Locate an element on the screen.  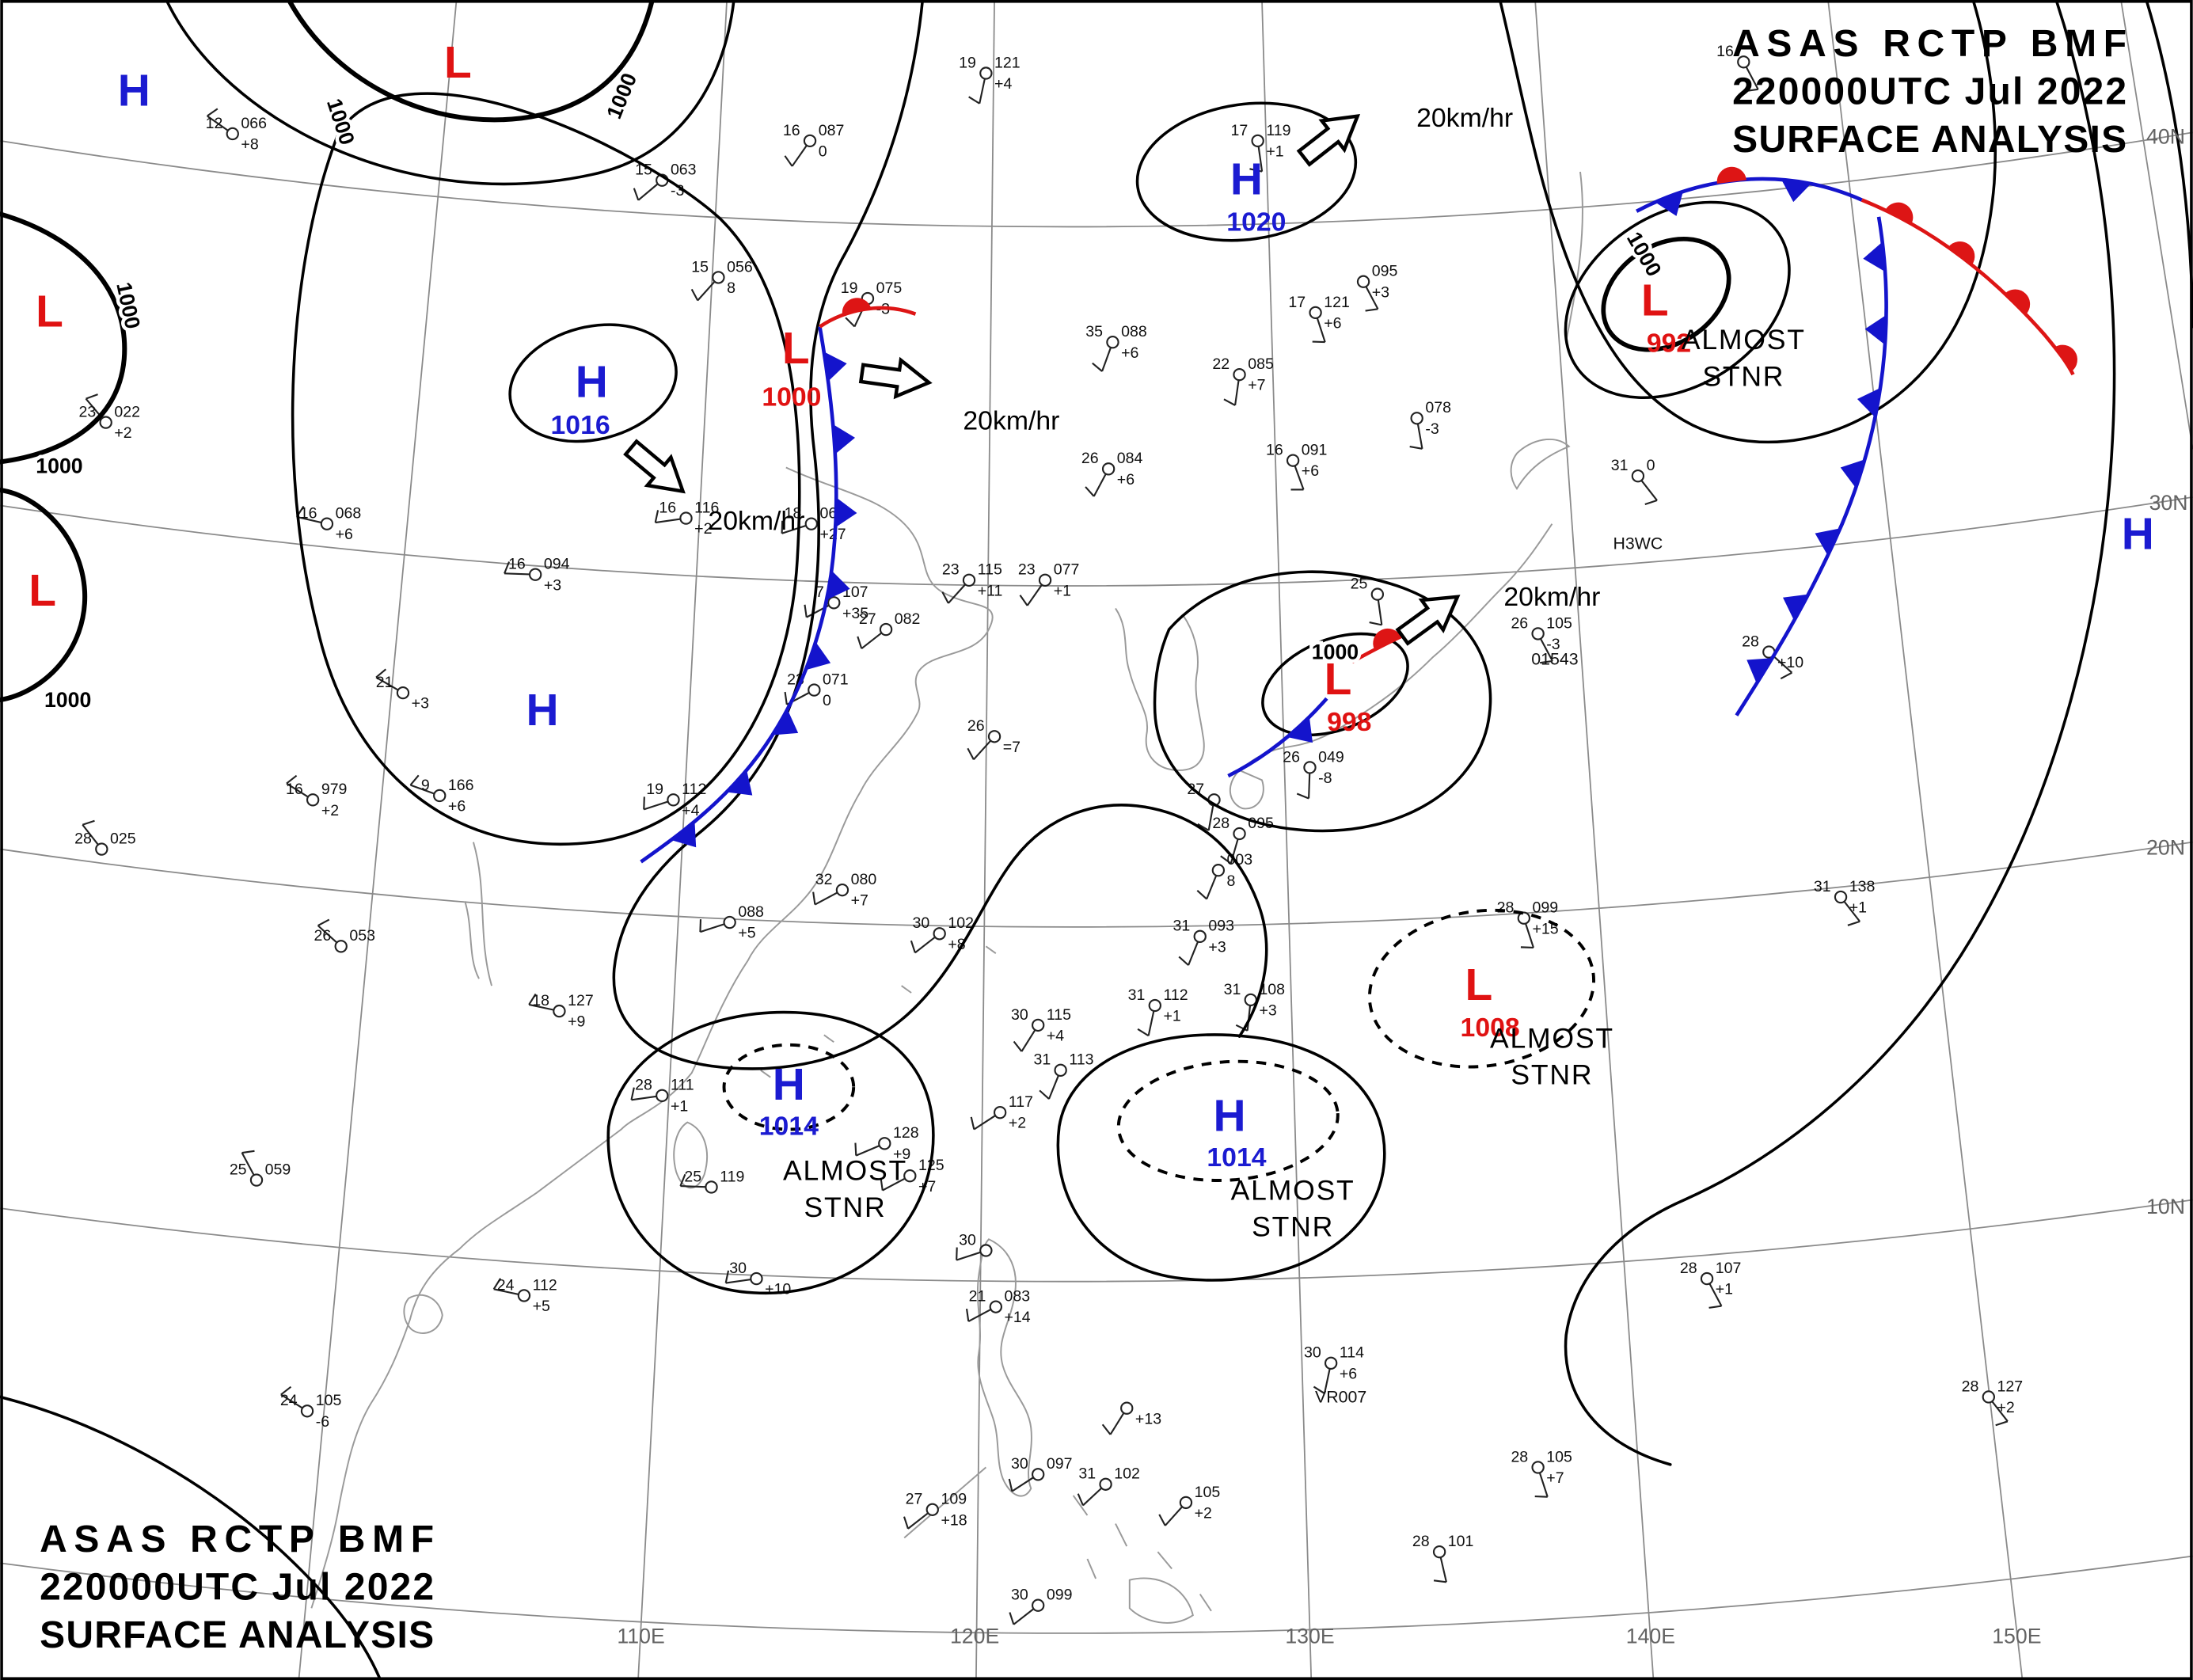
station-pressure: 166 is located at coordinates (461, 785).